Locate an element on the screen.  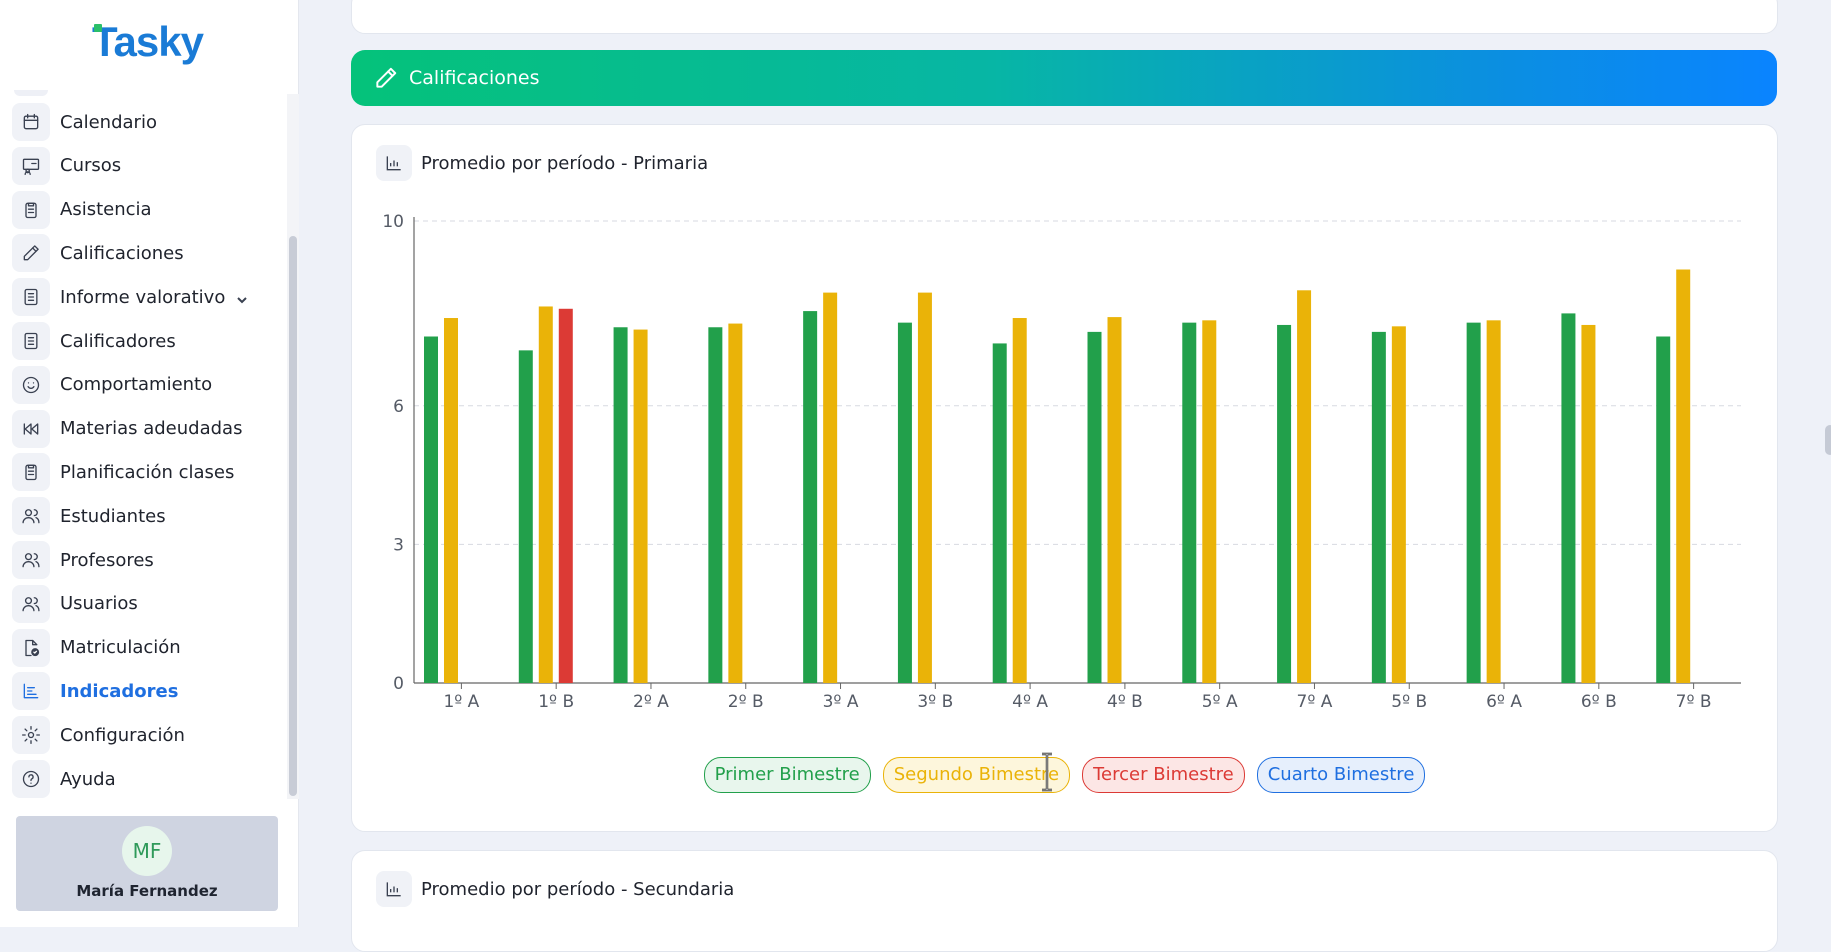
sidebar-item-materias-adeudadas: Materias adeudadas is located at coordinates (147, 429).